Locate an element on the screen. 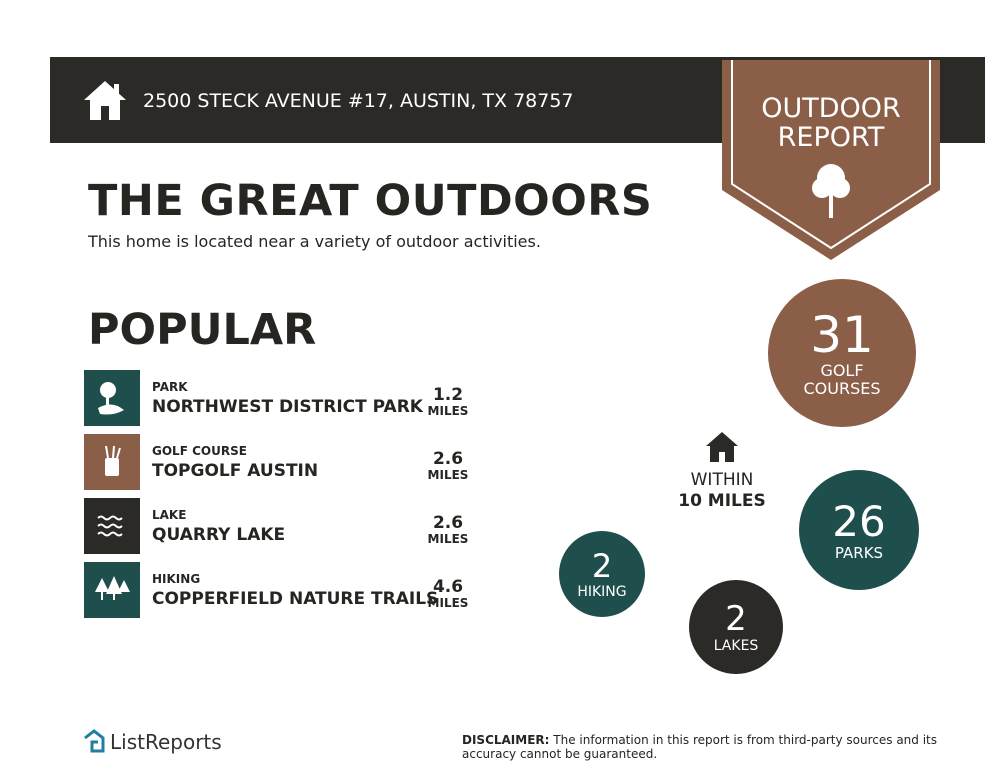 The height and width of the screenshot is (768, 995). badge is located at coordinates (831, 160).